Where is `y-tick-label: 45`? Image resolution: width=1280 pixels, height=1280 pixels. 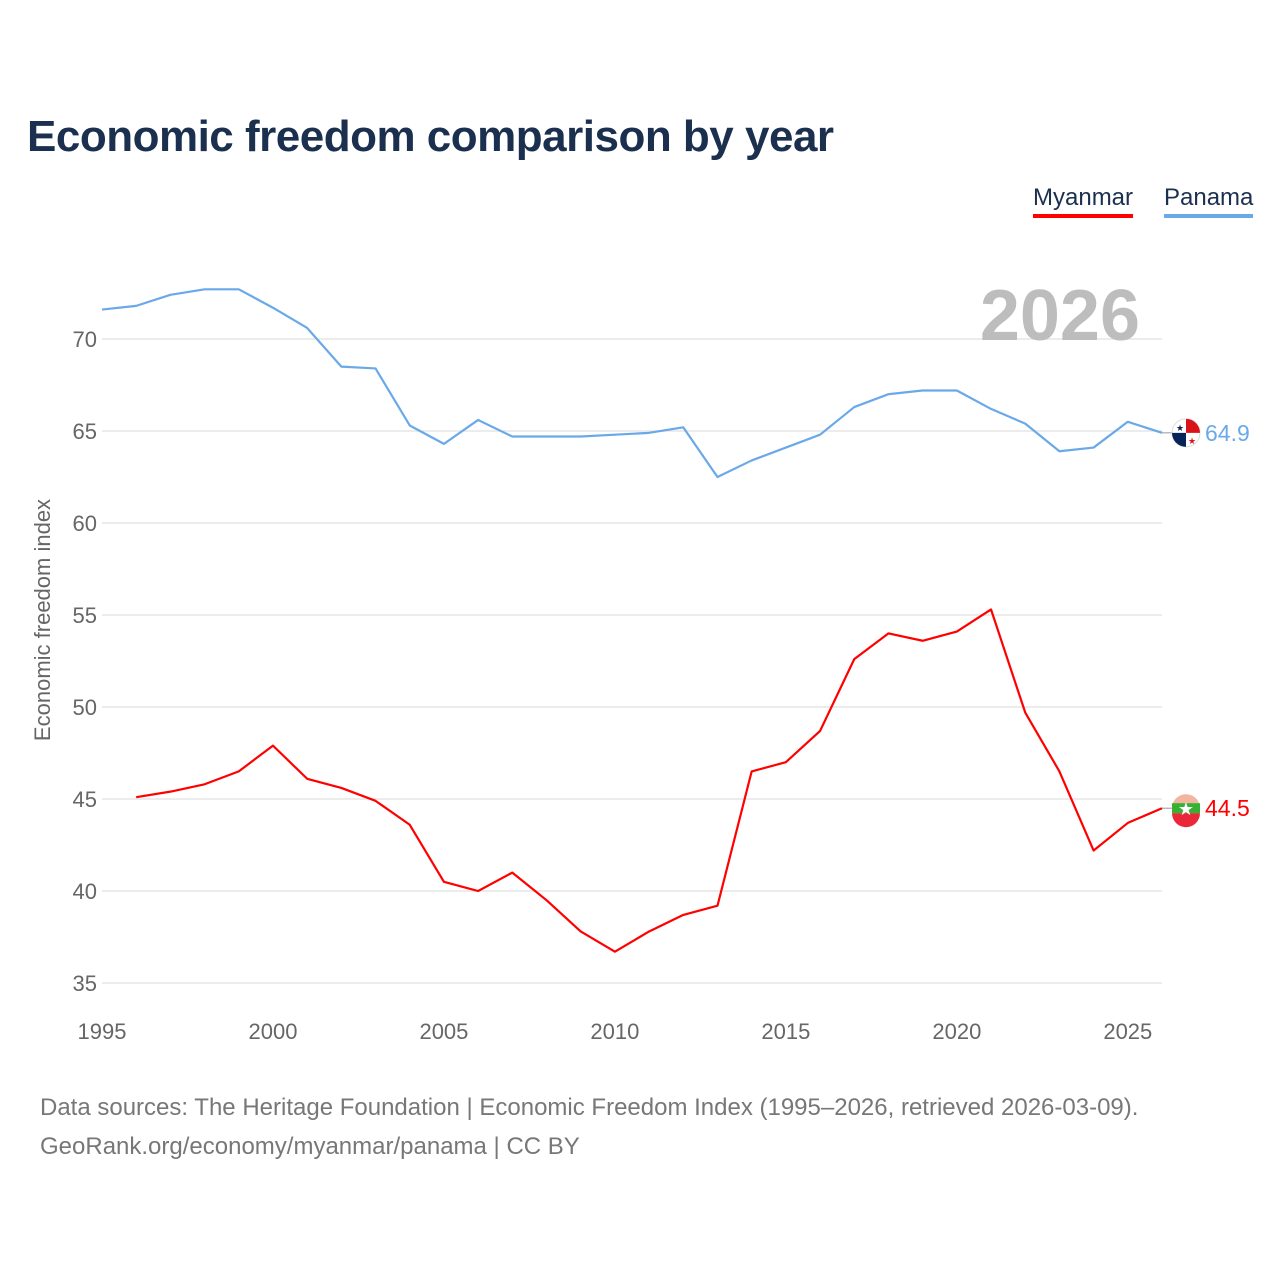
y-tick-label: 45 is located at coordinates (85, 799).